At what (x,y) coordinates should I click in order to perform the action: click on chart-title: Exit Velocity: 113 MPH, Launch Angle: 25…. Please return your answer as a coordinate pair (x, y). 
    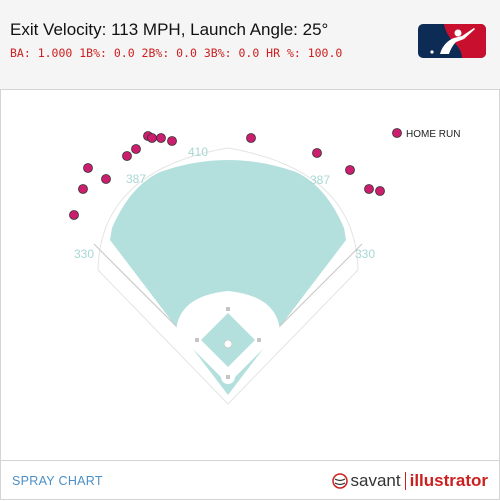
    Looking at the image, I should click on (169, 29).